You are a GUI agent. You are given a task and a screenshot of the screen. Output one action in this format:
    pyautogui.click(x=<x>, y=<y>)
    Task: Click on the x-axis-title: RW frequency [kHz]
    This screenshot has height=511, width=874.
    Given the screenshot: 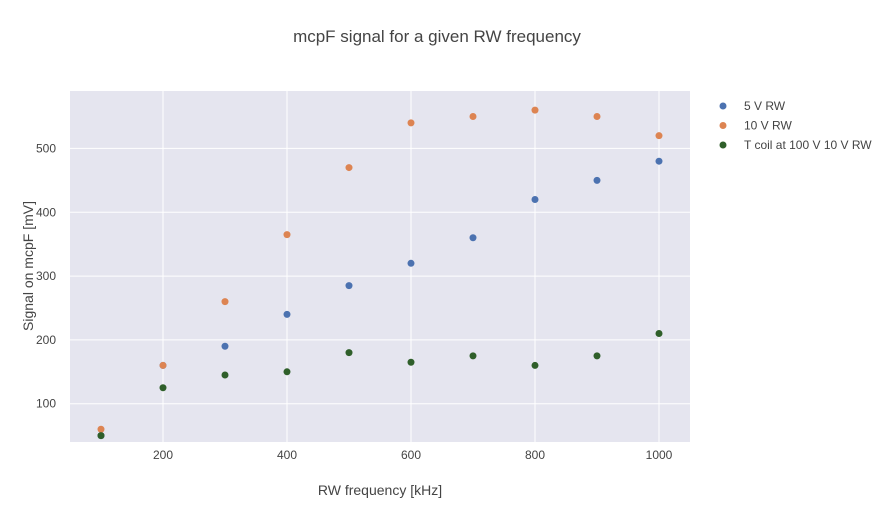 What is the action you would take?
    pyautogui.click(x=380, y=490)
    